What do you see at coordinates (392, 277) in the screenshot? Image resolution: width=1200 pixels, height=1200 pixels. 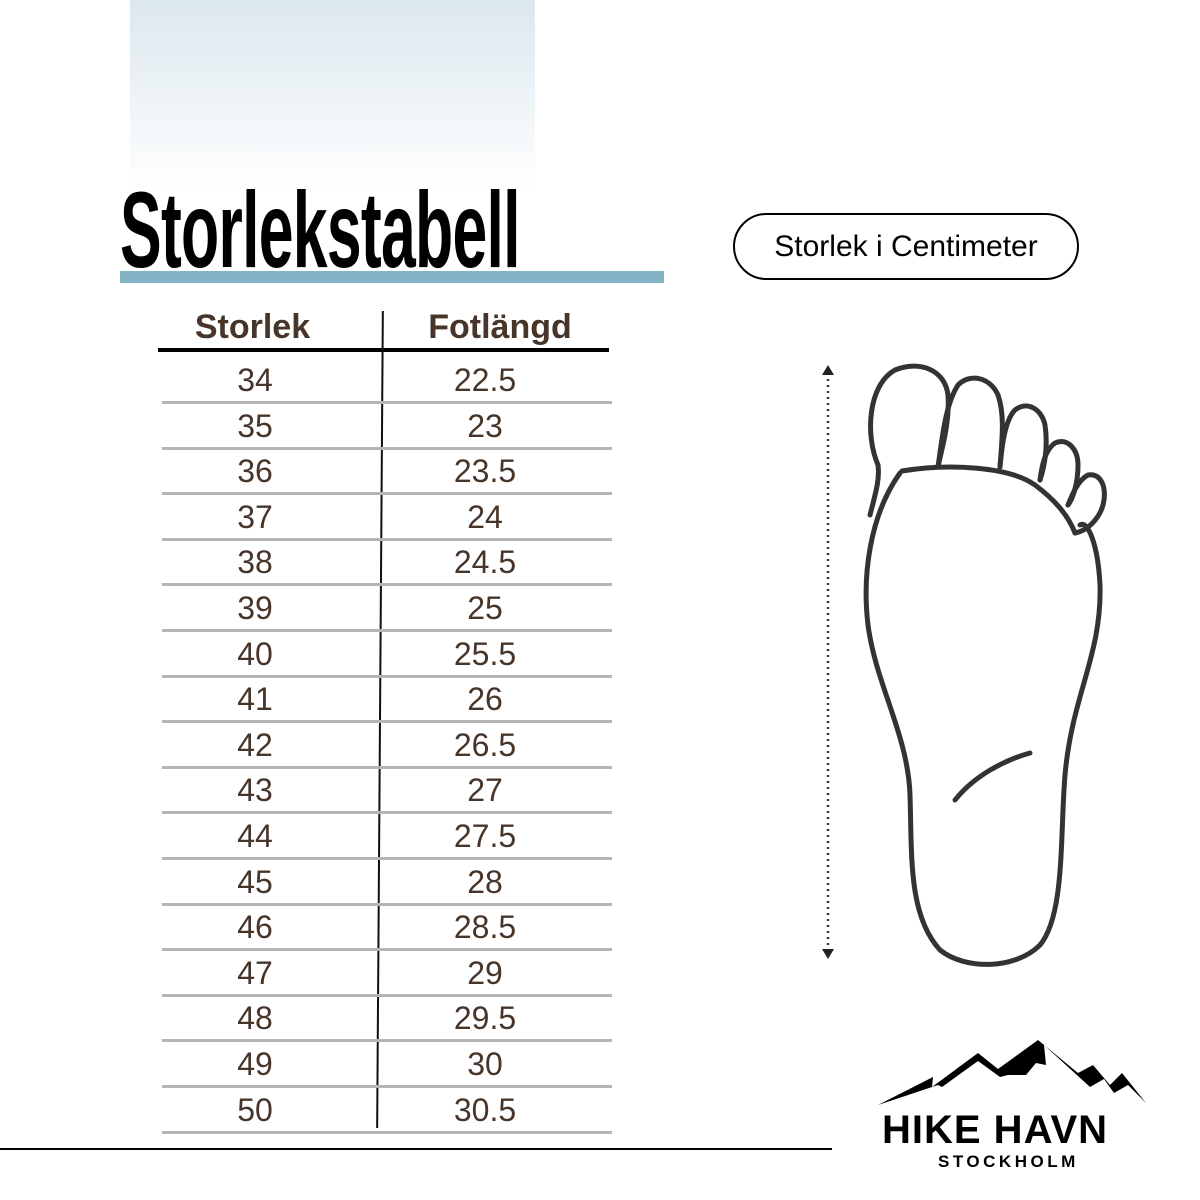 I see `title-underline` at bounding box center [392, 277].